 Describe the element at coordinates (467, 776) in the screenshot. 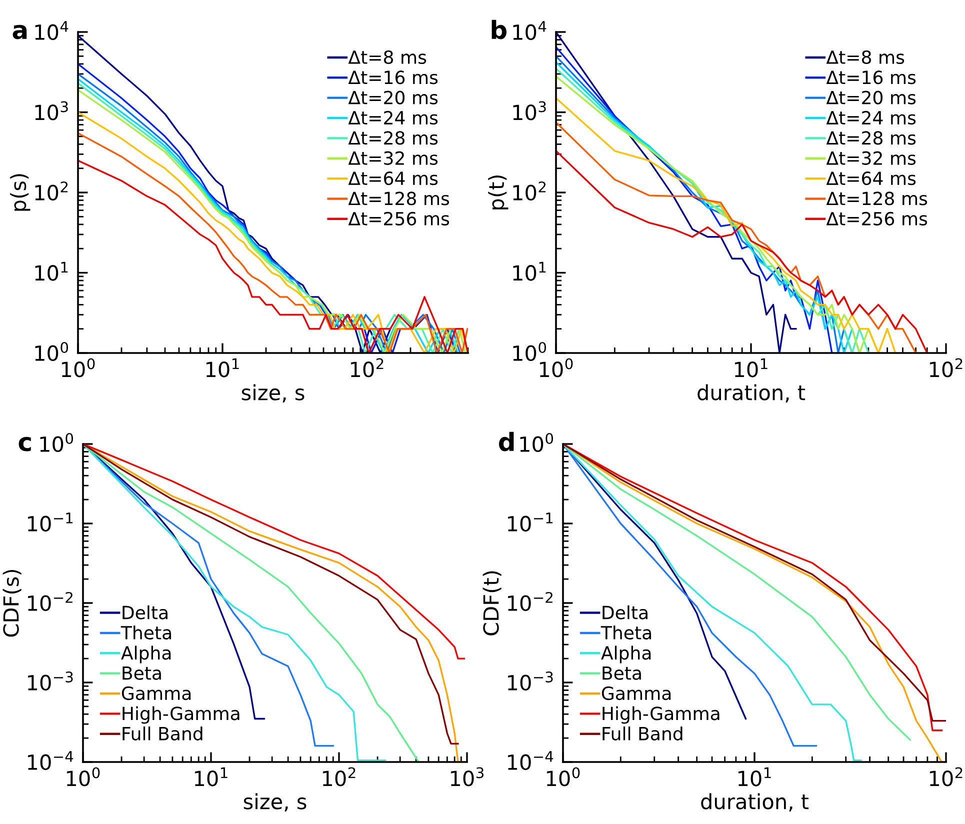

I see `x-tick-label: 10$^{3}$` at that location.